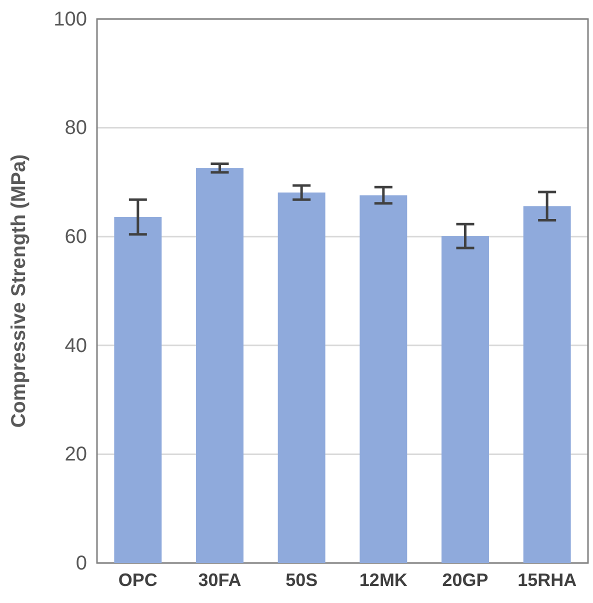 This screenshot has width=593, height=603. What do you see at coordinates (465, 580) in the screenshot?
I see `x-tick-label: 20GP` at bounding box center [465, 580].